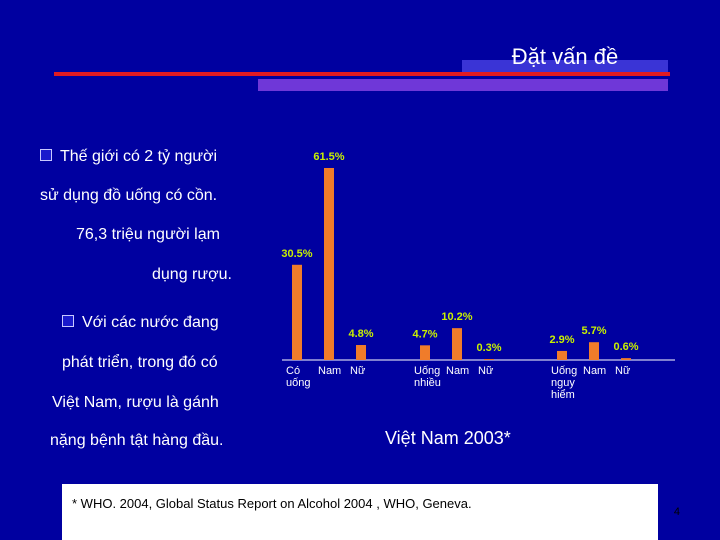  Describe the element at coordinates (625, 347) in the screenshot. I see `bar-value-label: 0.6%` at that location.